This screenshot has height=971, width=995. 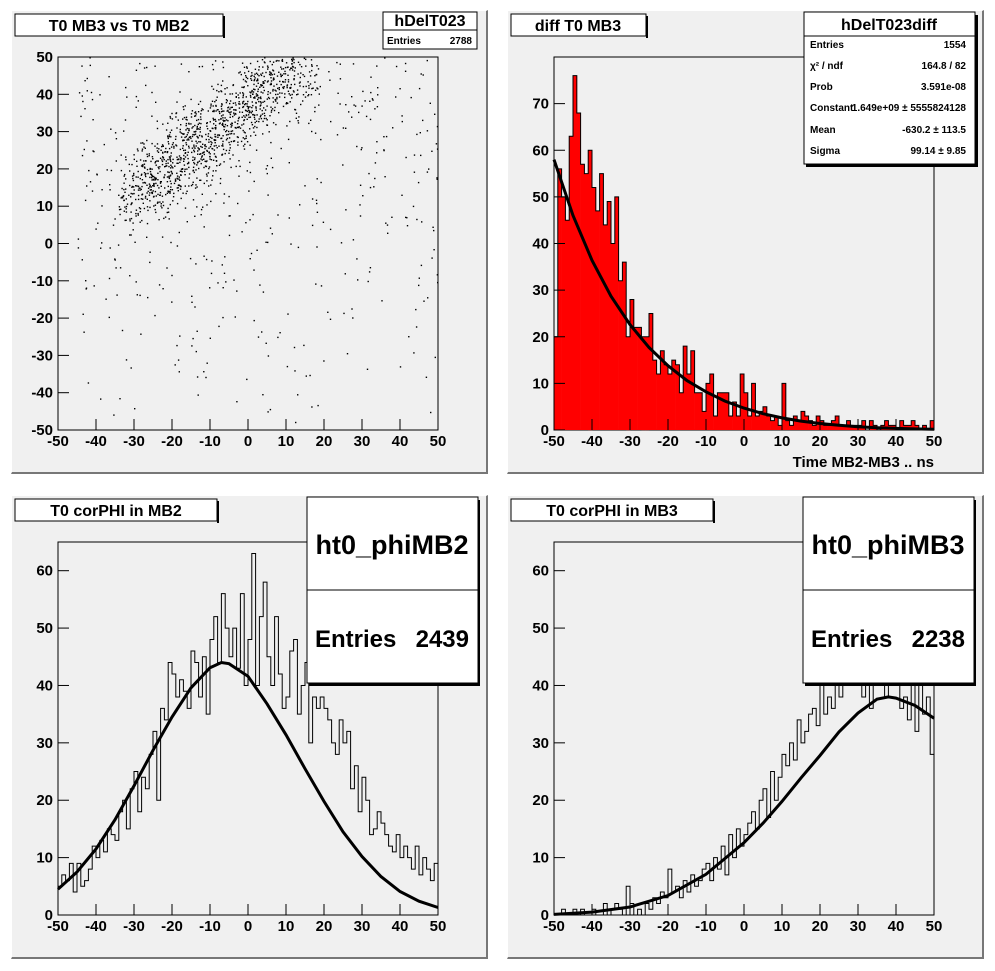 I want to click on stats-value: -630.2 ± 113.5, so click(x=934, y=130).